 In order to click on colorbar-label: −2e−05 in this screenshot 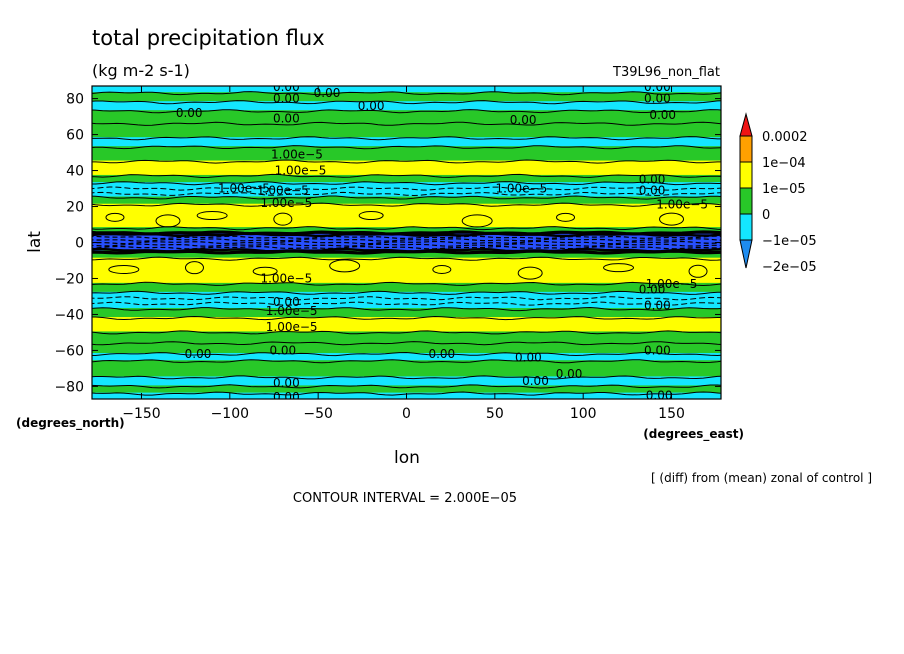, I will do `click(789, 267)`.